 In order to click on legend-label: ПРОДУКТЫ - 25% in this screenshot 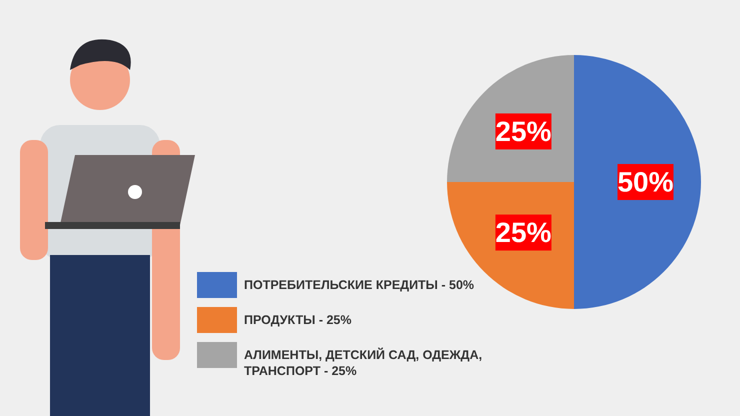, I will do `click(298, 320)`.